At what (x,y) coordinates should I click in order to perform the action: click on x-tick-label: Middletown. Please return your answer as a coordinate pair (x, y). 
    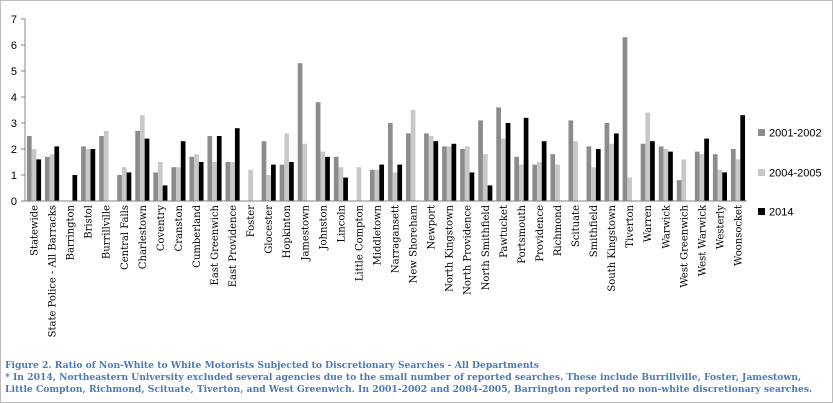
    Looking at the image, I should click on (377, 234).